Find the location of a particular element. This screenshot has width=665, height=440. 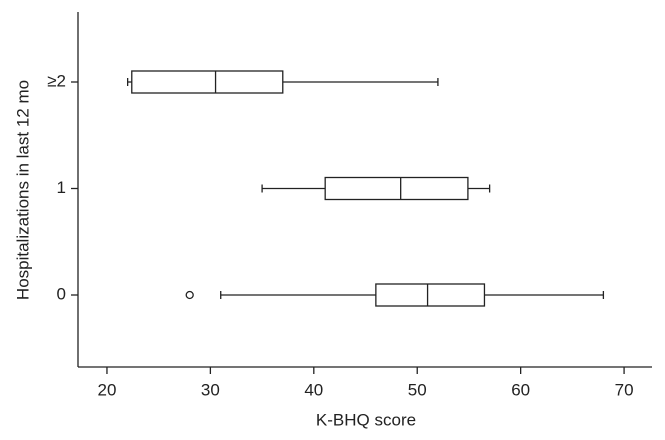

y-tick-label: 0 is located at coordinates (61, 293).